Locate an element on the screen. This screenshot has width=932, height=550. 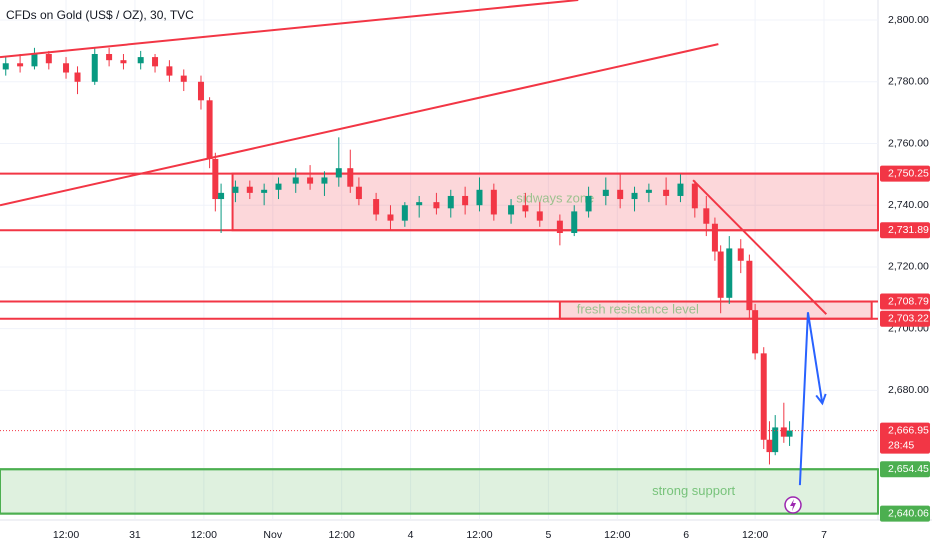
countdown-label: 28:45 is located at coordinates (901, 445).